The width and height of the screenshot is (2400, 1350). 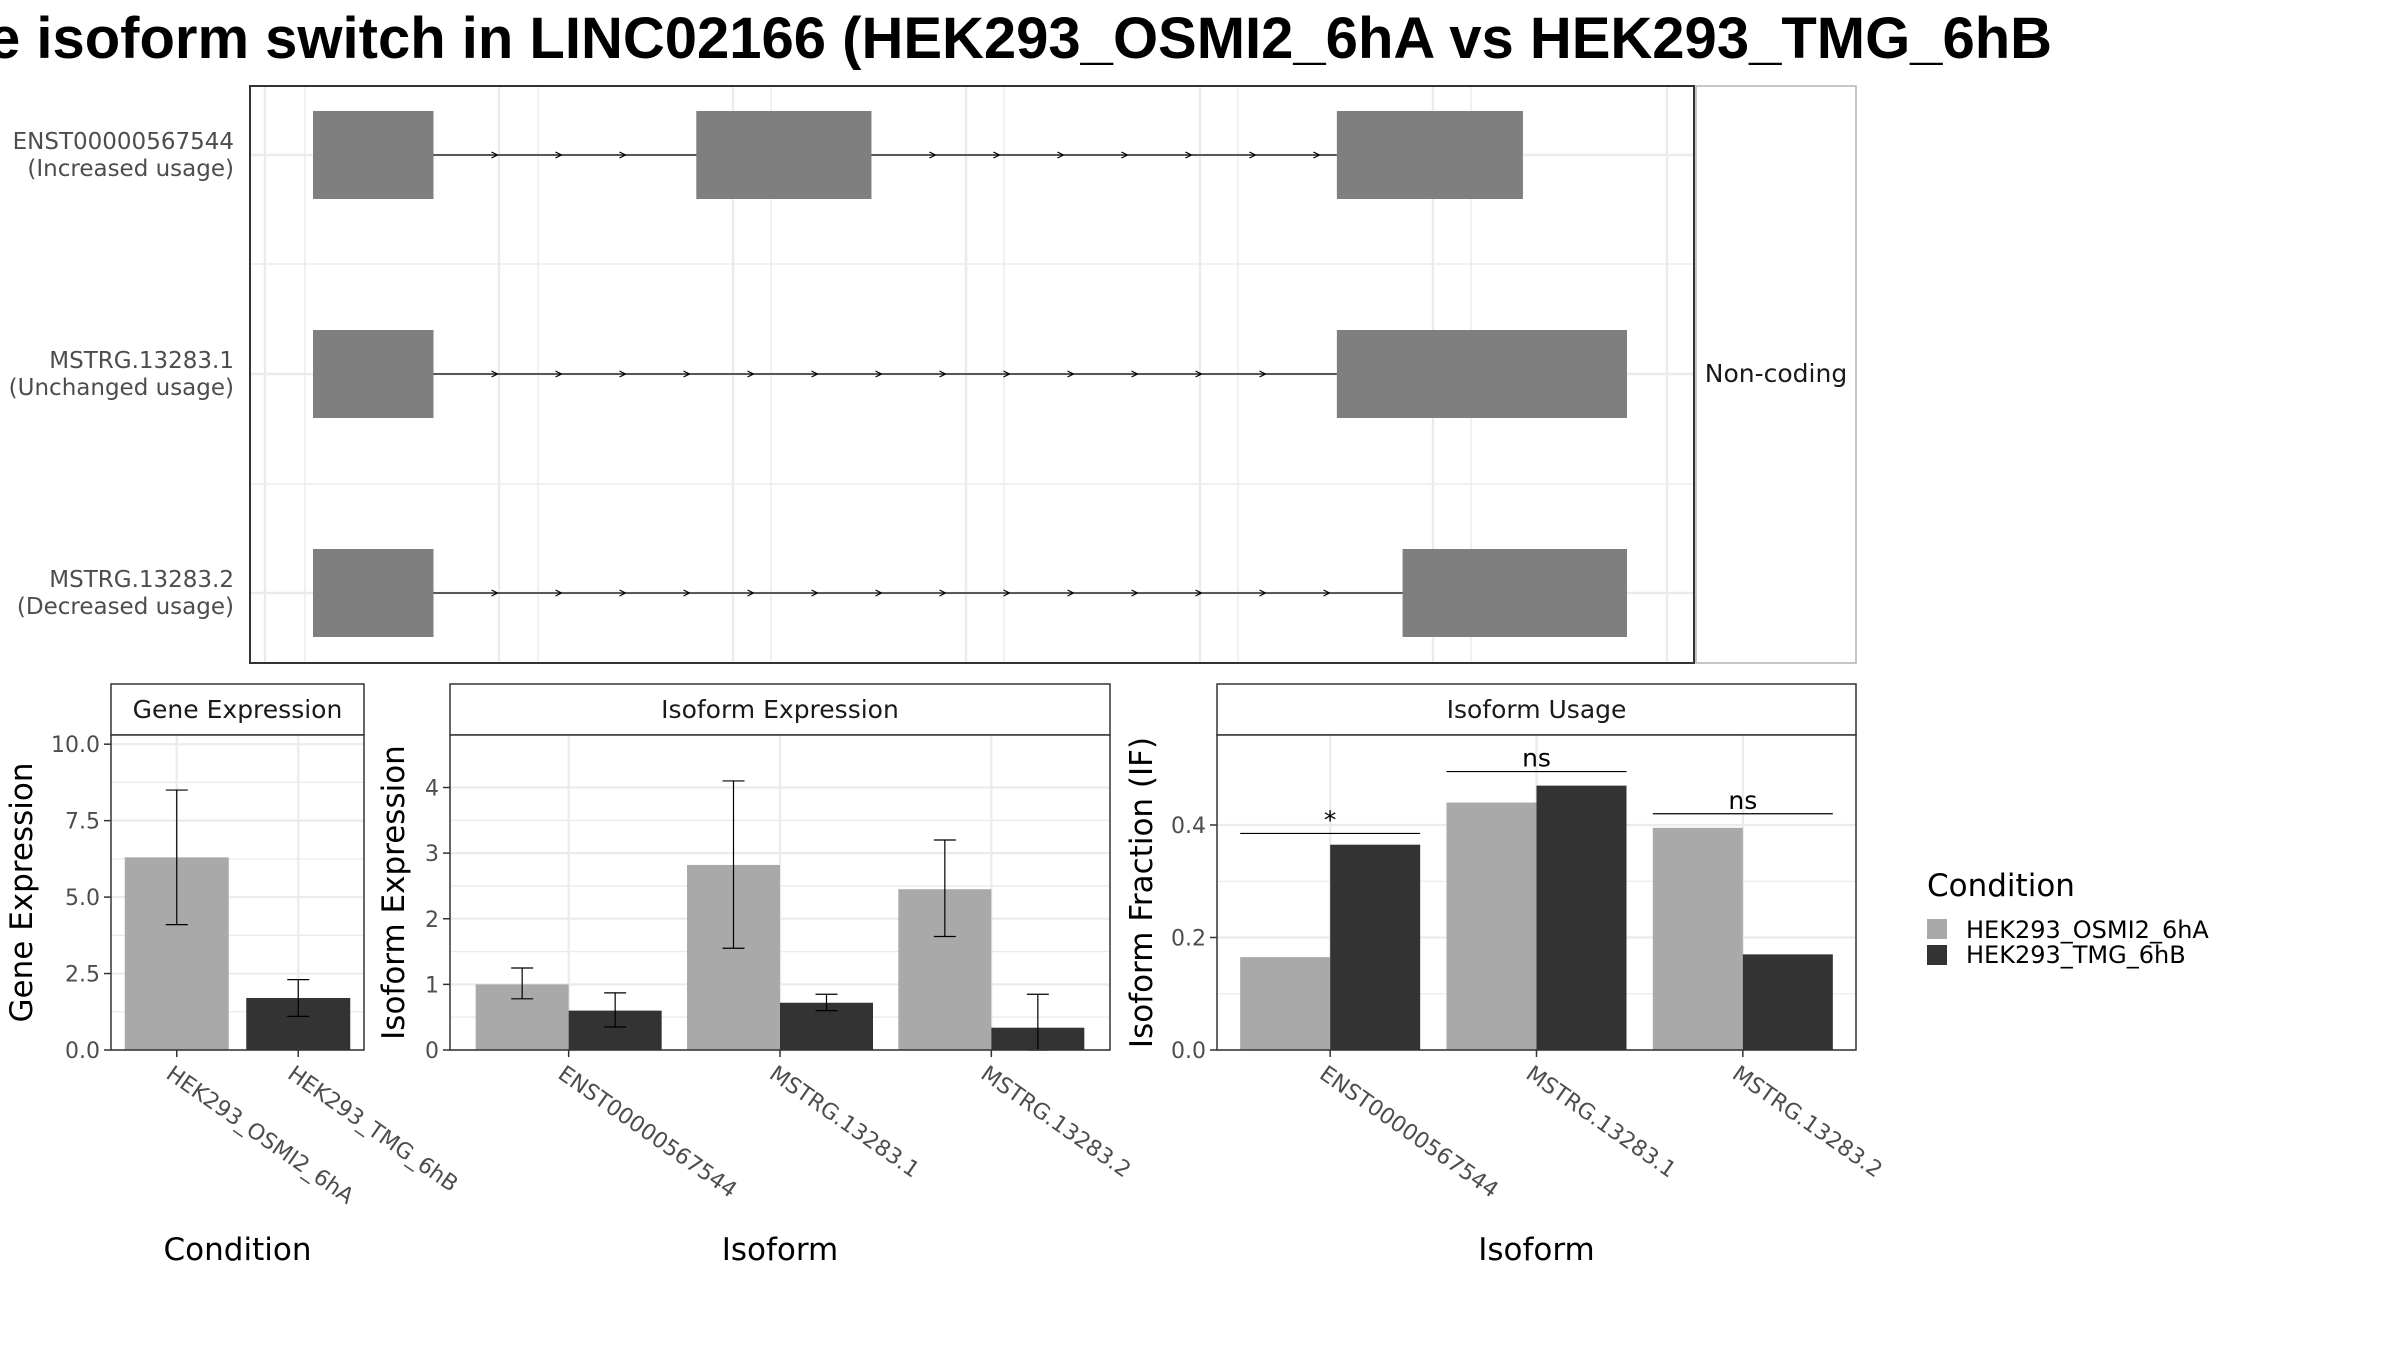 I want to click on panel-strip-title: Isoform Expression, so click(x=780, y=709).